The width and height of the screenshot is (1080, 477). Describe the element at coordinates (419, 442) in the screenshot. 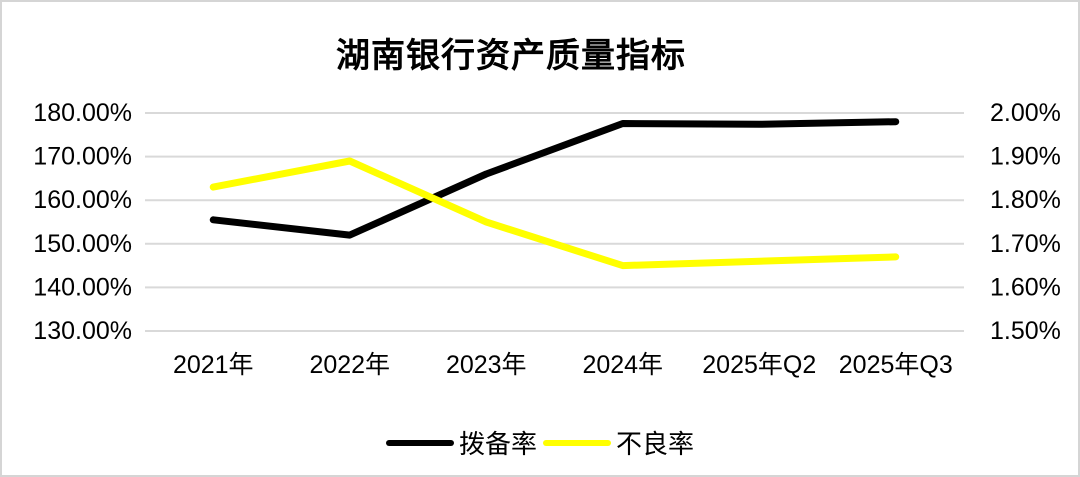

I see `legend-line-swatch-provision-coverage-ratio` at that location.